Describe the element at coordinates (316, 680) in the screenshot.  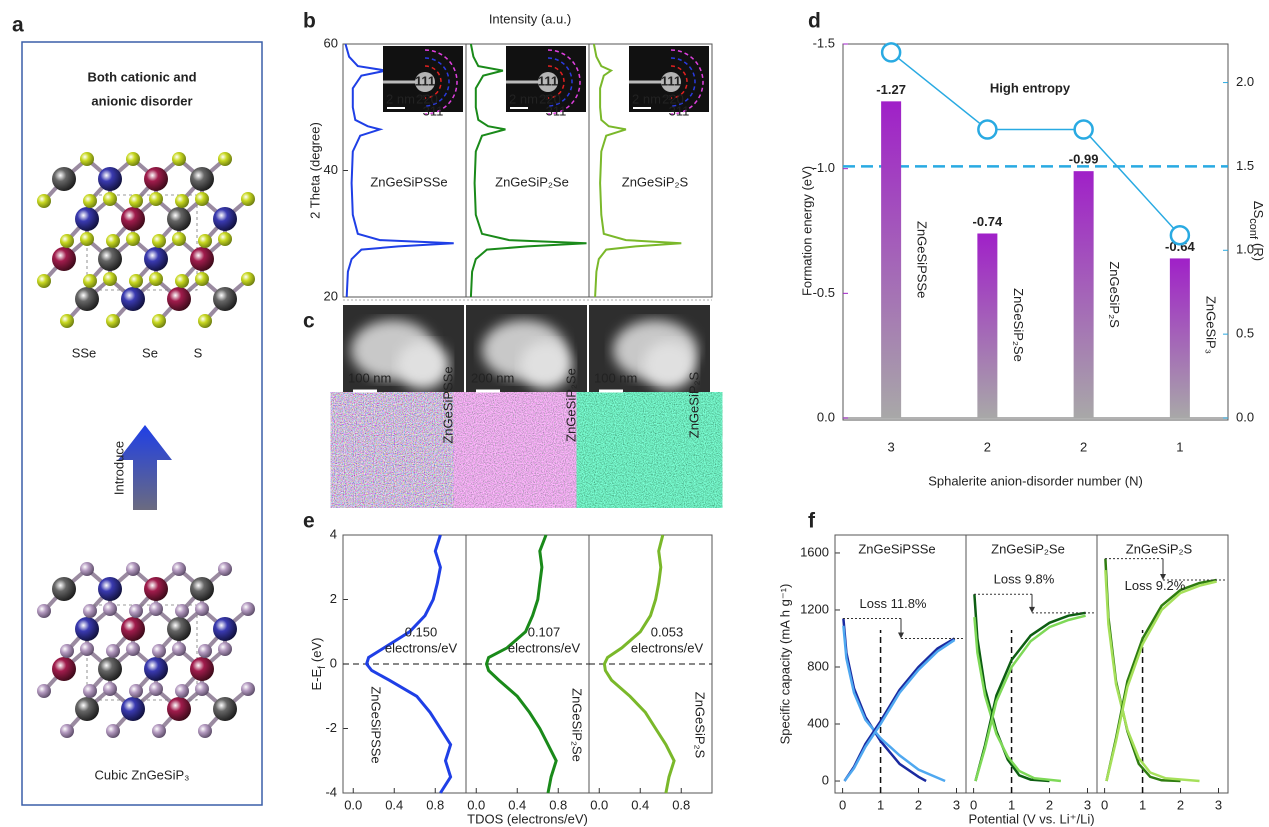
I see `y-label-main: E-E` at that location.